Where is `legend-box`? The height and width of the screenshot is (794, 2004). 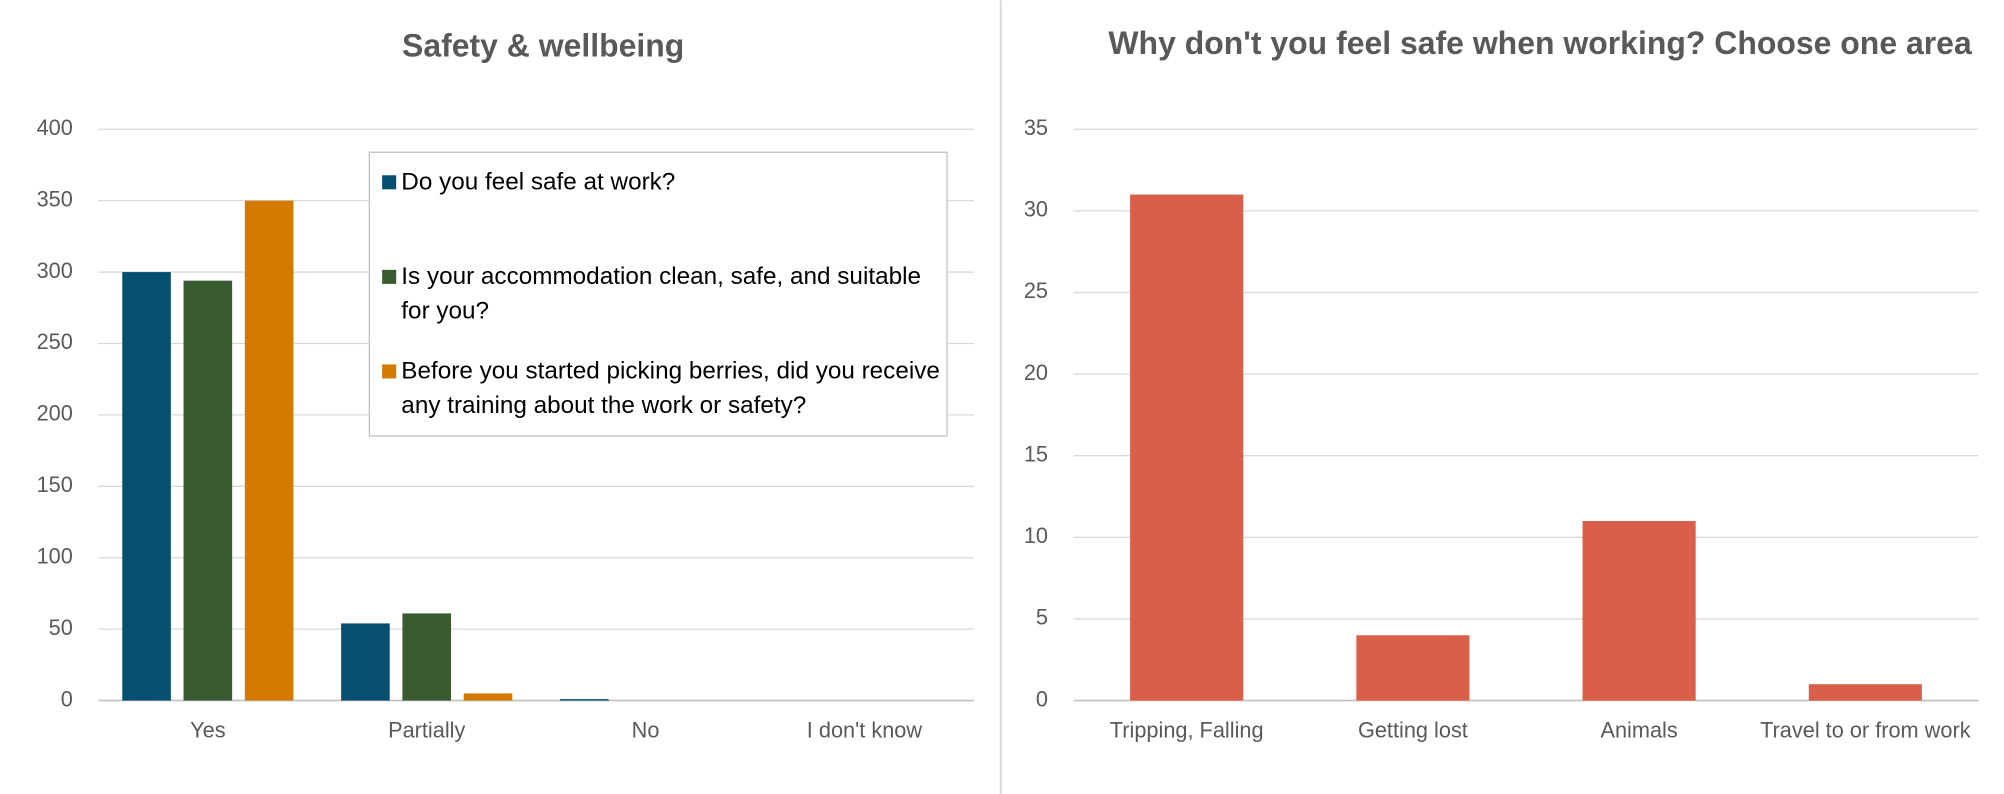
legend-box is located at coordinates (658, 294).